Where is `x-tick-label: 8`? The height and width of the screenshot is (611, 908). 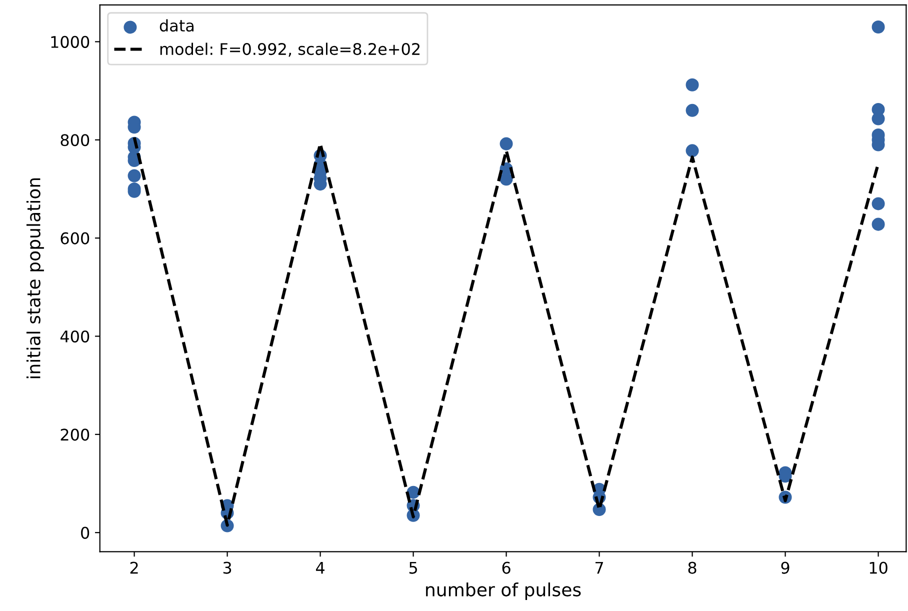
x-tick-label: 8 is located at coordinates (692, 568).